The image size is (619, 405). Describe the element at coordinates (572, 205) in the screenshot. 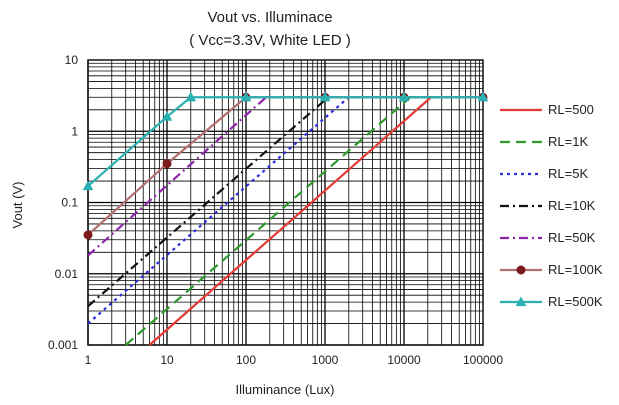

I see `legend-label: RL=10K` at that location.